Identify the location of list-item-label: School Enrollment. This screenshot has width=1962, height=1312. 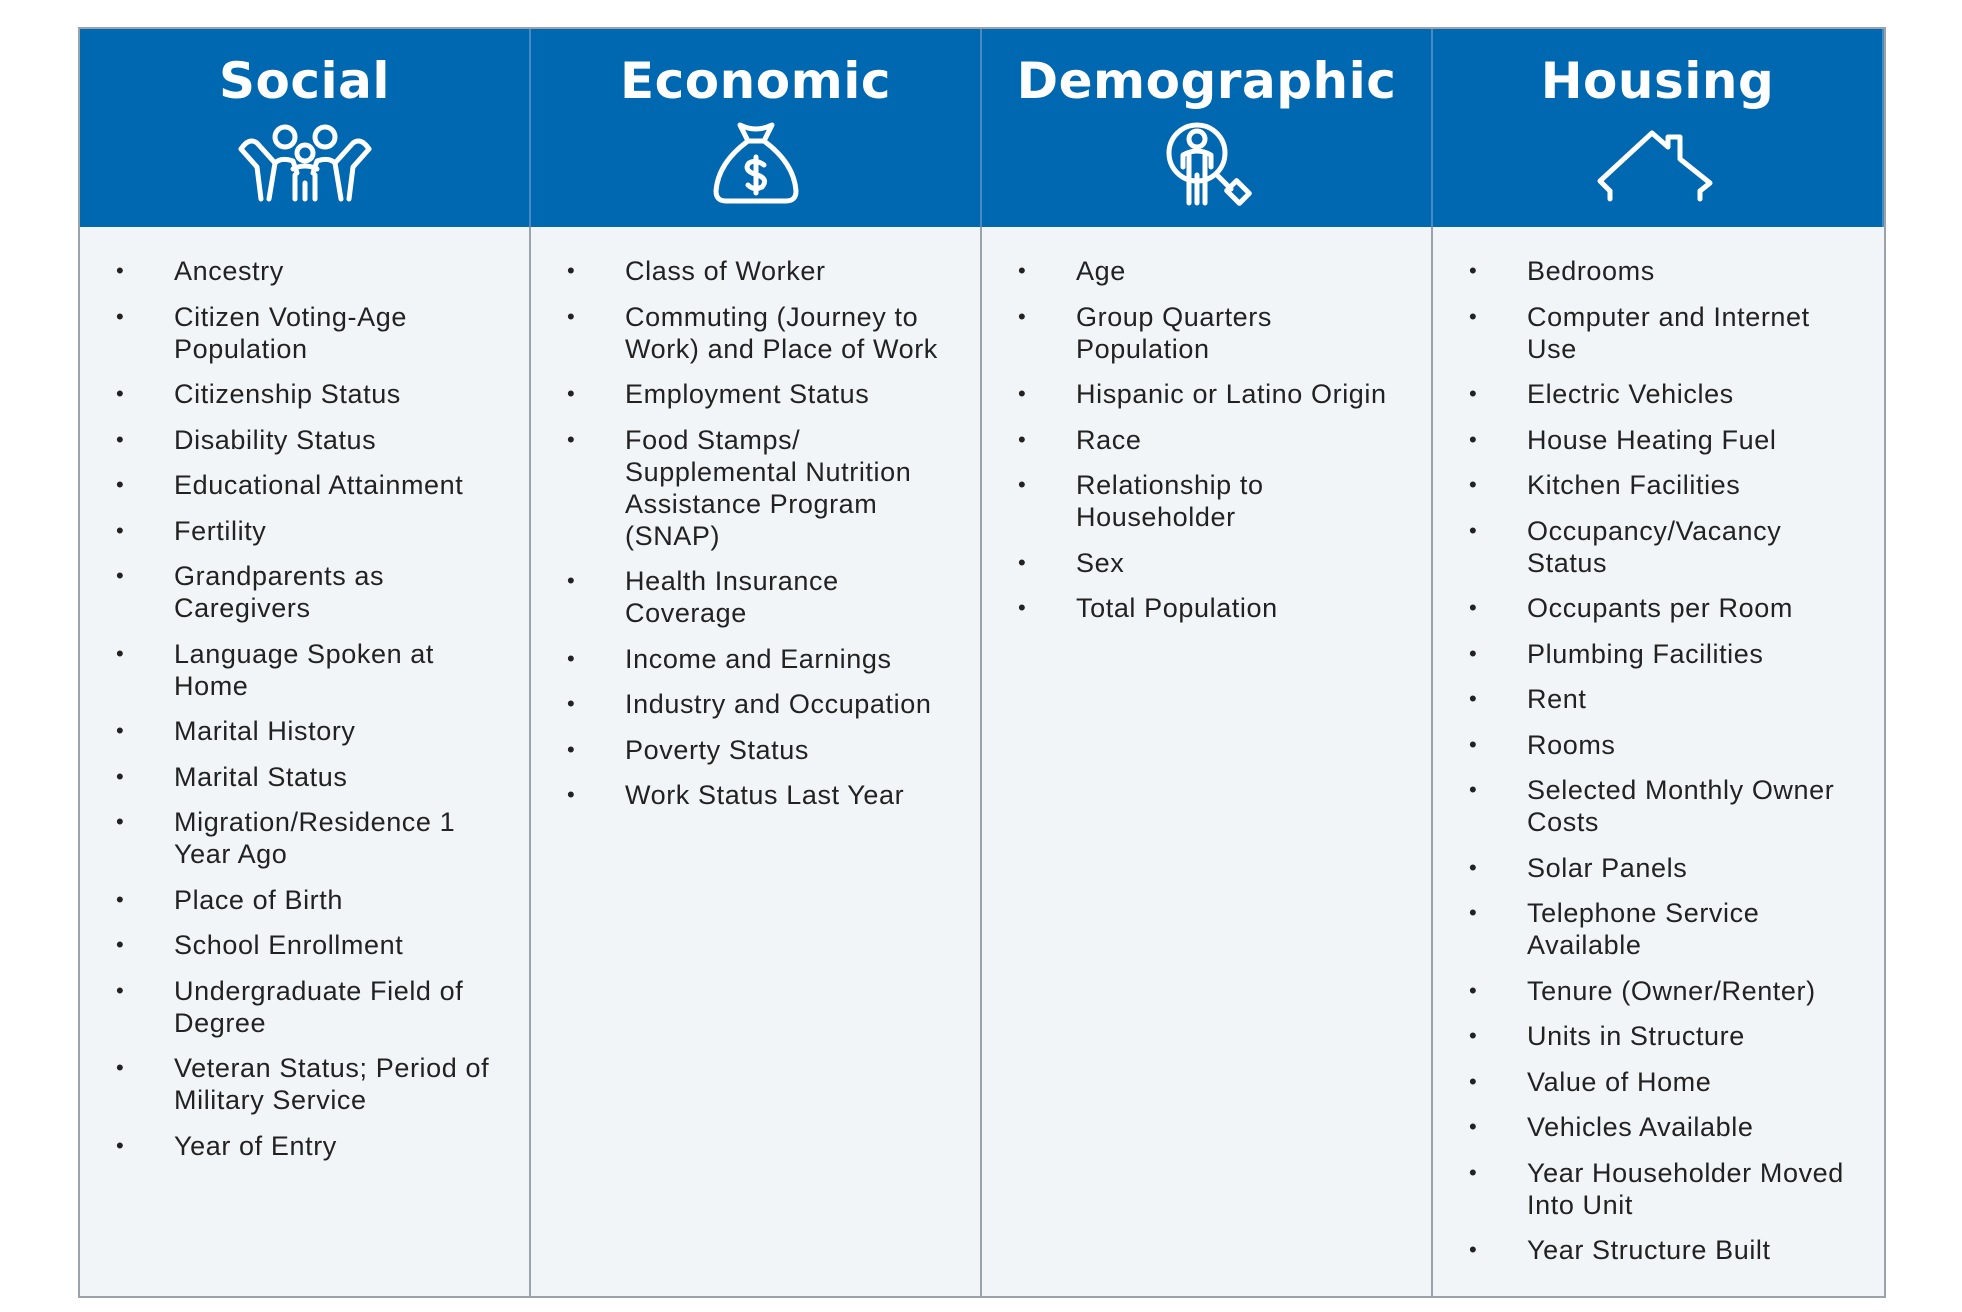
(289, 945).